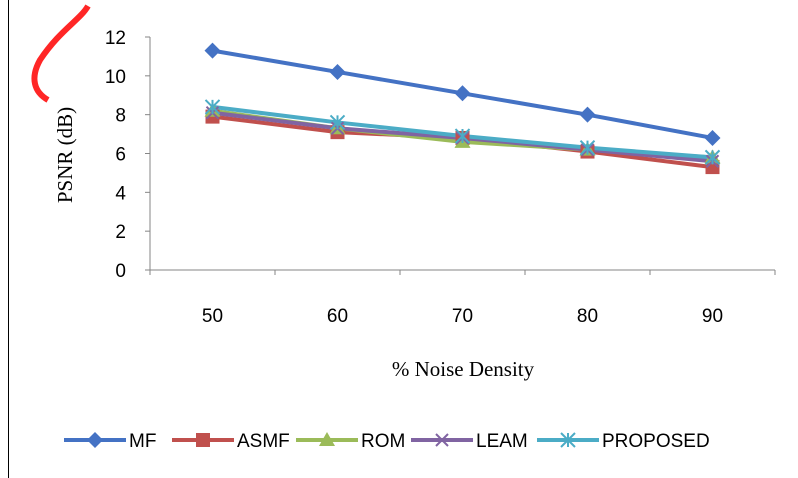  Describe the element at coordinates (587, 316) in the screenshot. I see `x-tick-label: 80` at that location.